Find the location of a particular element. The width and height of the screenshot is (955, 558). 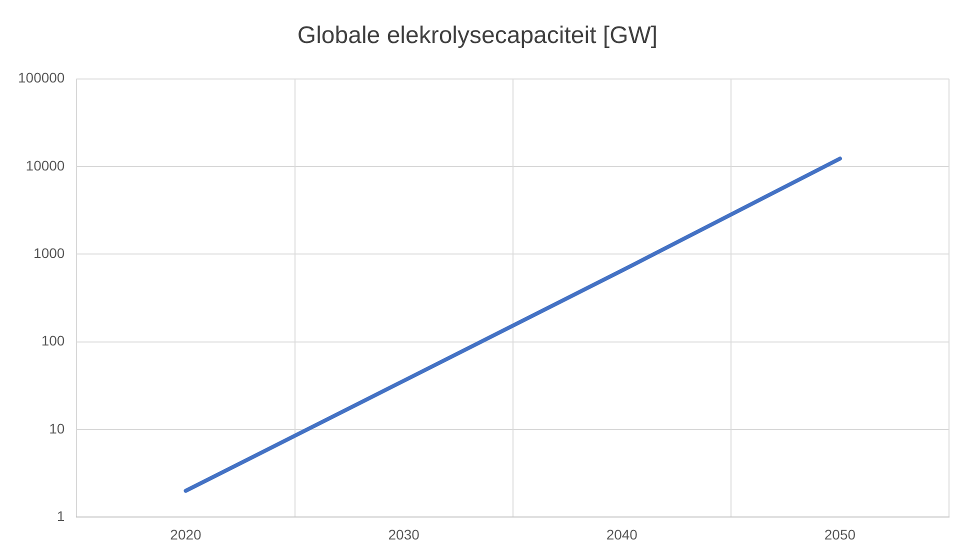

y-tick-label: 1 is located at coordinates (60, 516).